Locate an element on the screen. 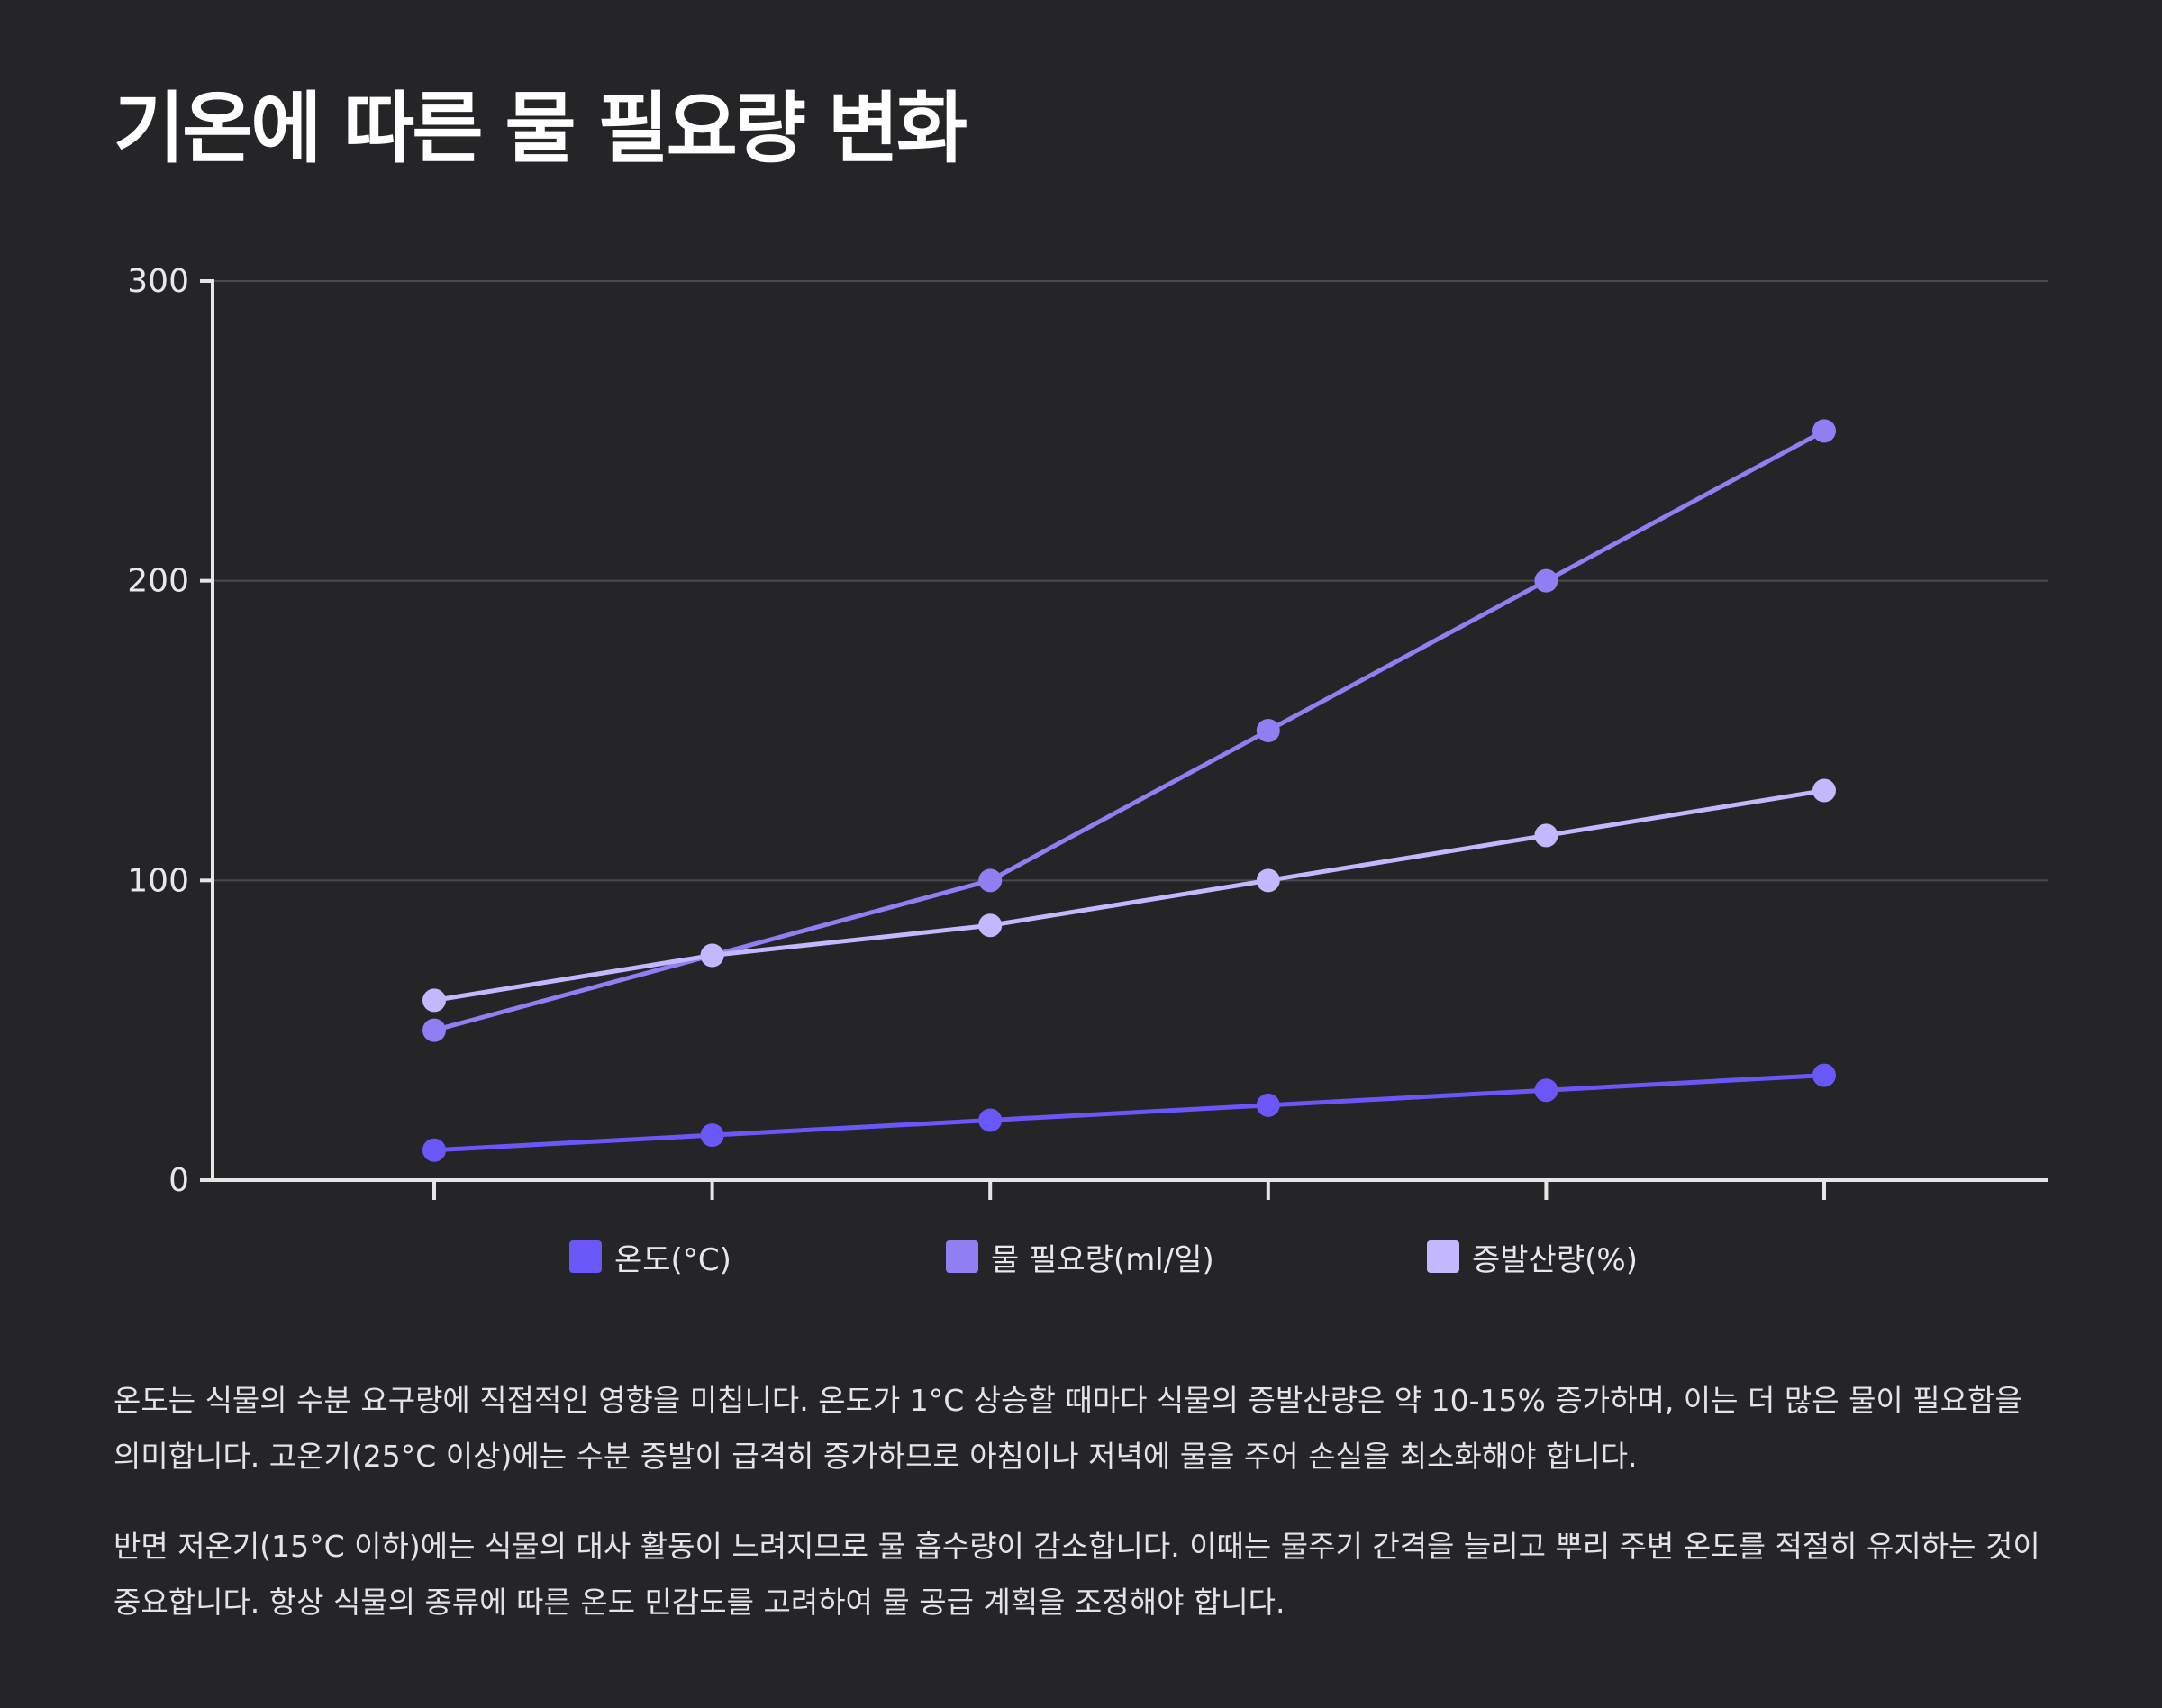 This screenshot has height=1708, width=2162. legend-label: 물 필요량(ml/일) is located at coordinates (1102, 1259).